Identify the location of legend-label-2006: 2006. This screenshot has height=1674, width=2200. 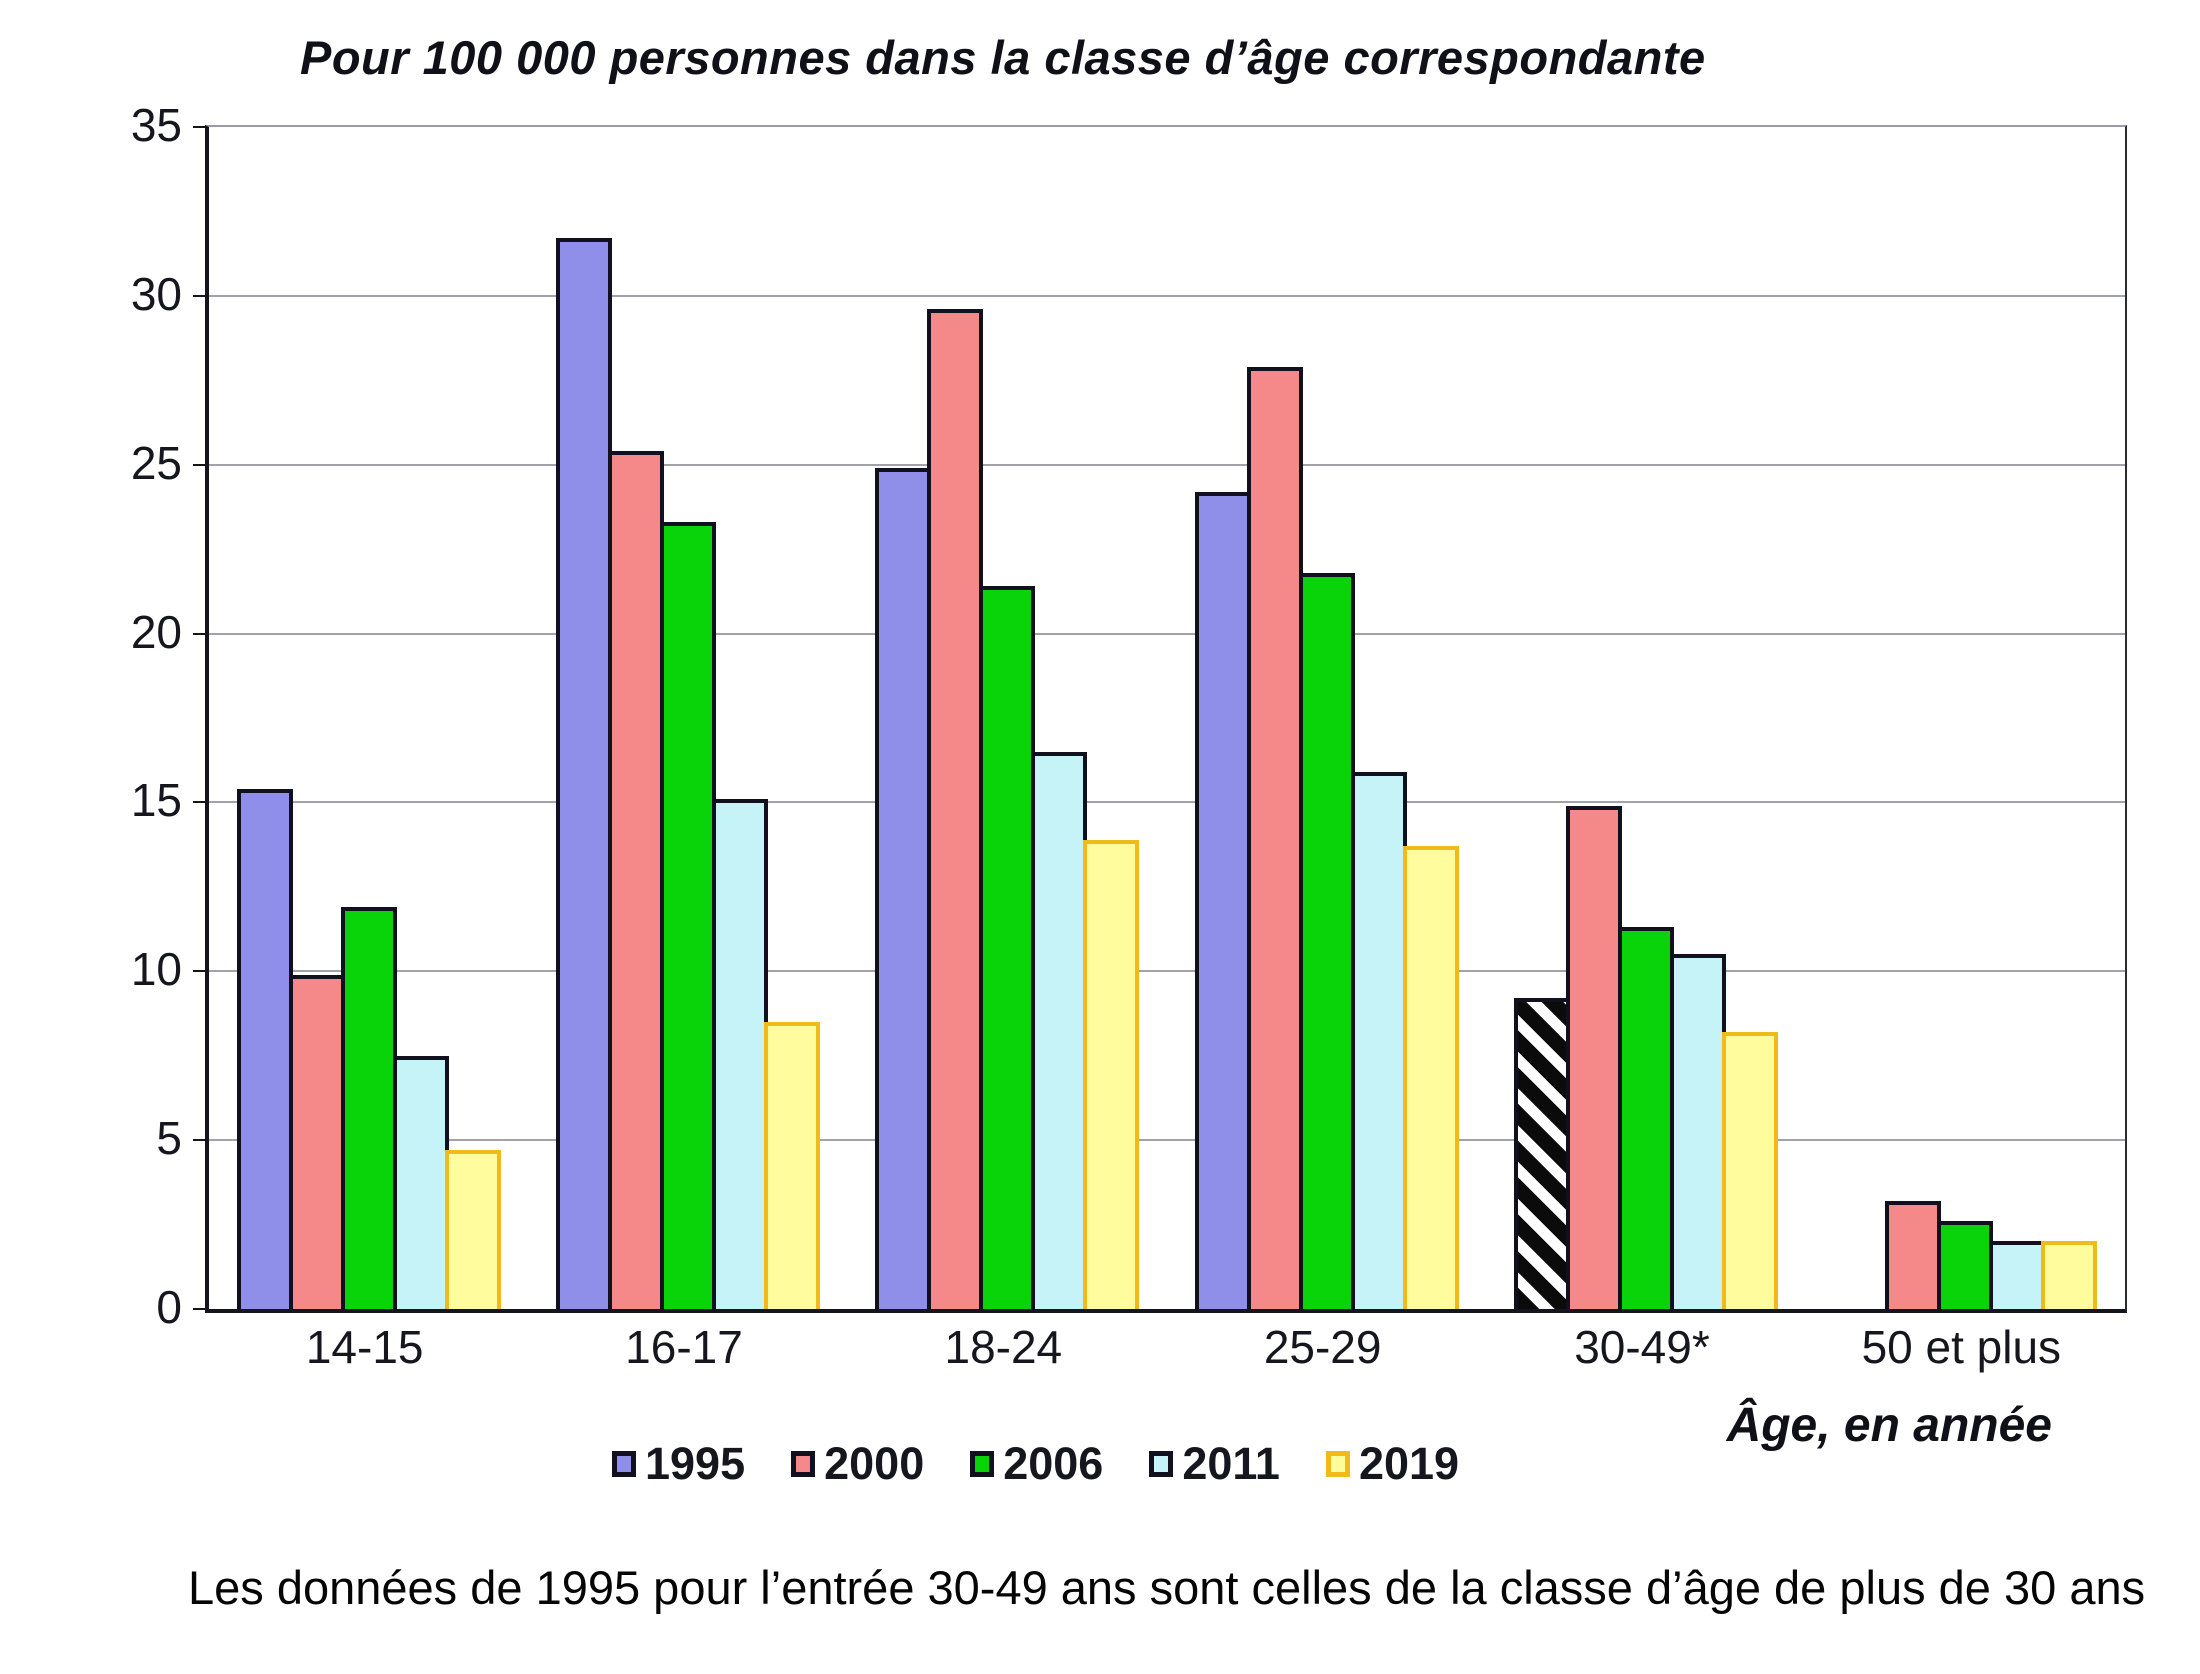
(1053, 1463).